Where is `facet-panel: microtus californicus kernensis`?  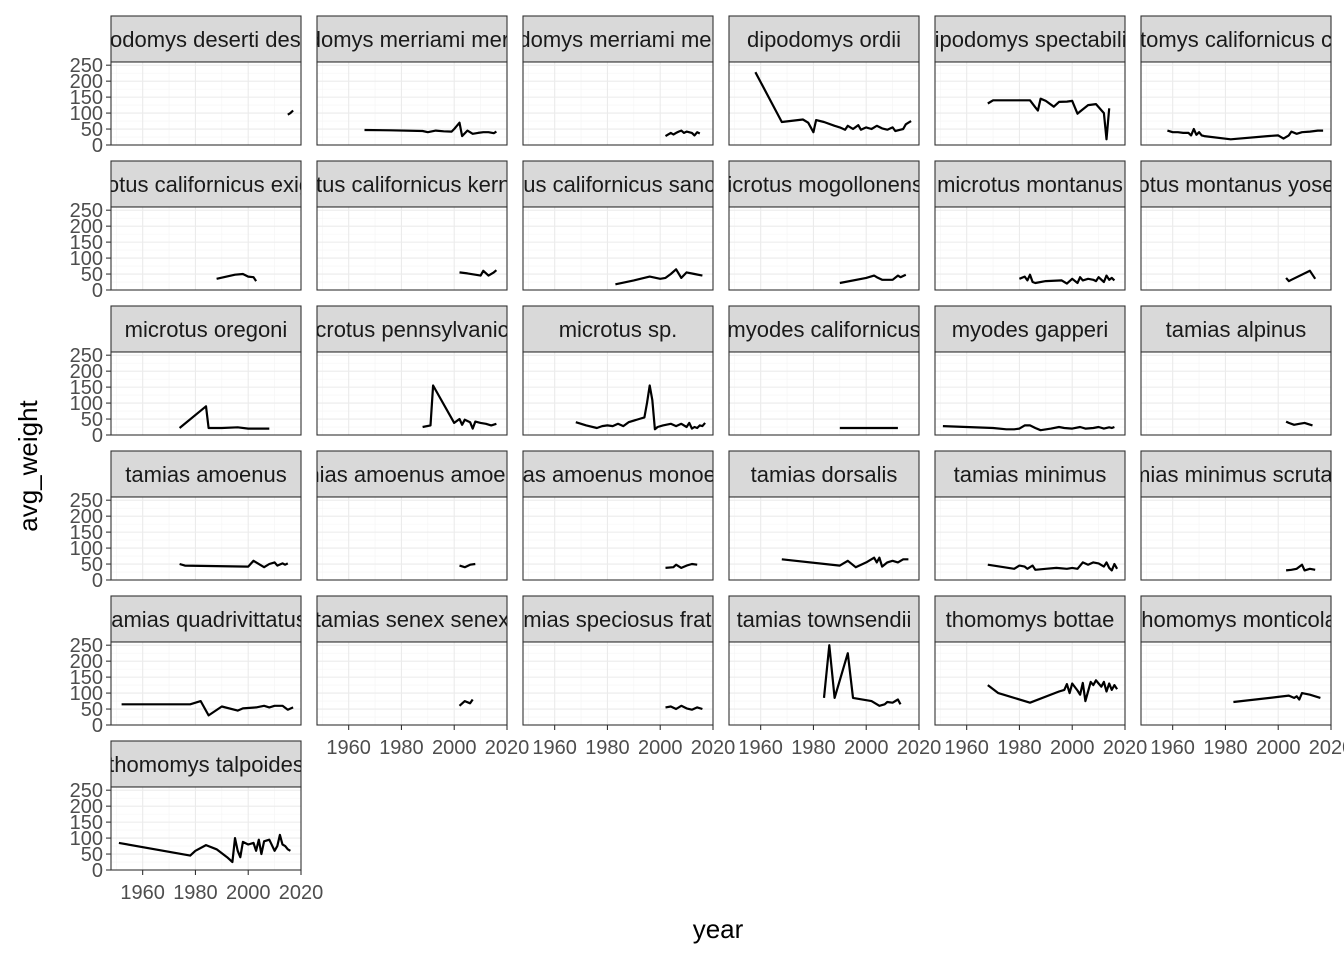 facet-panel: microtus californicus kernensis is located at coordinates (412, 225).